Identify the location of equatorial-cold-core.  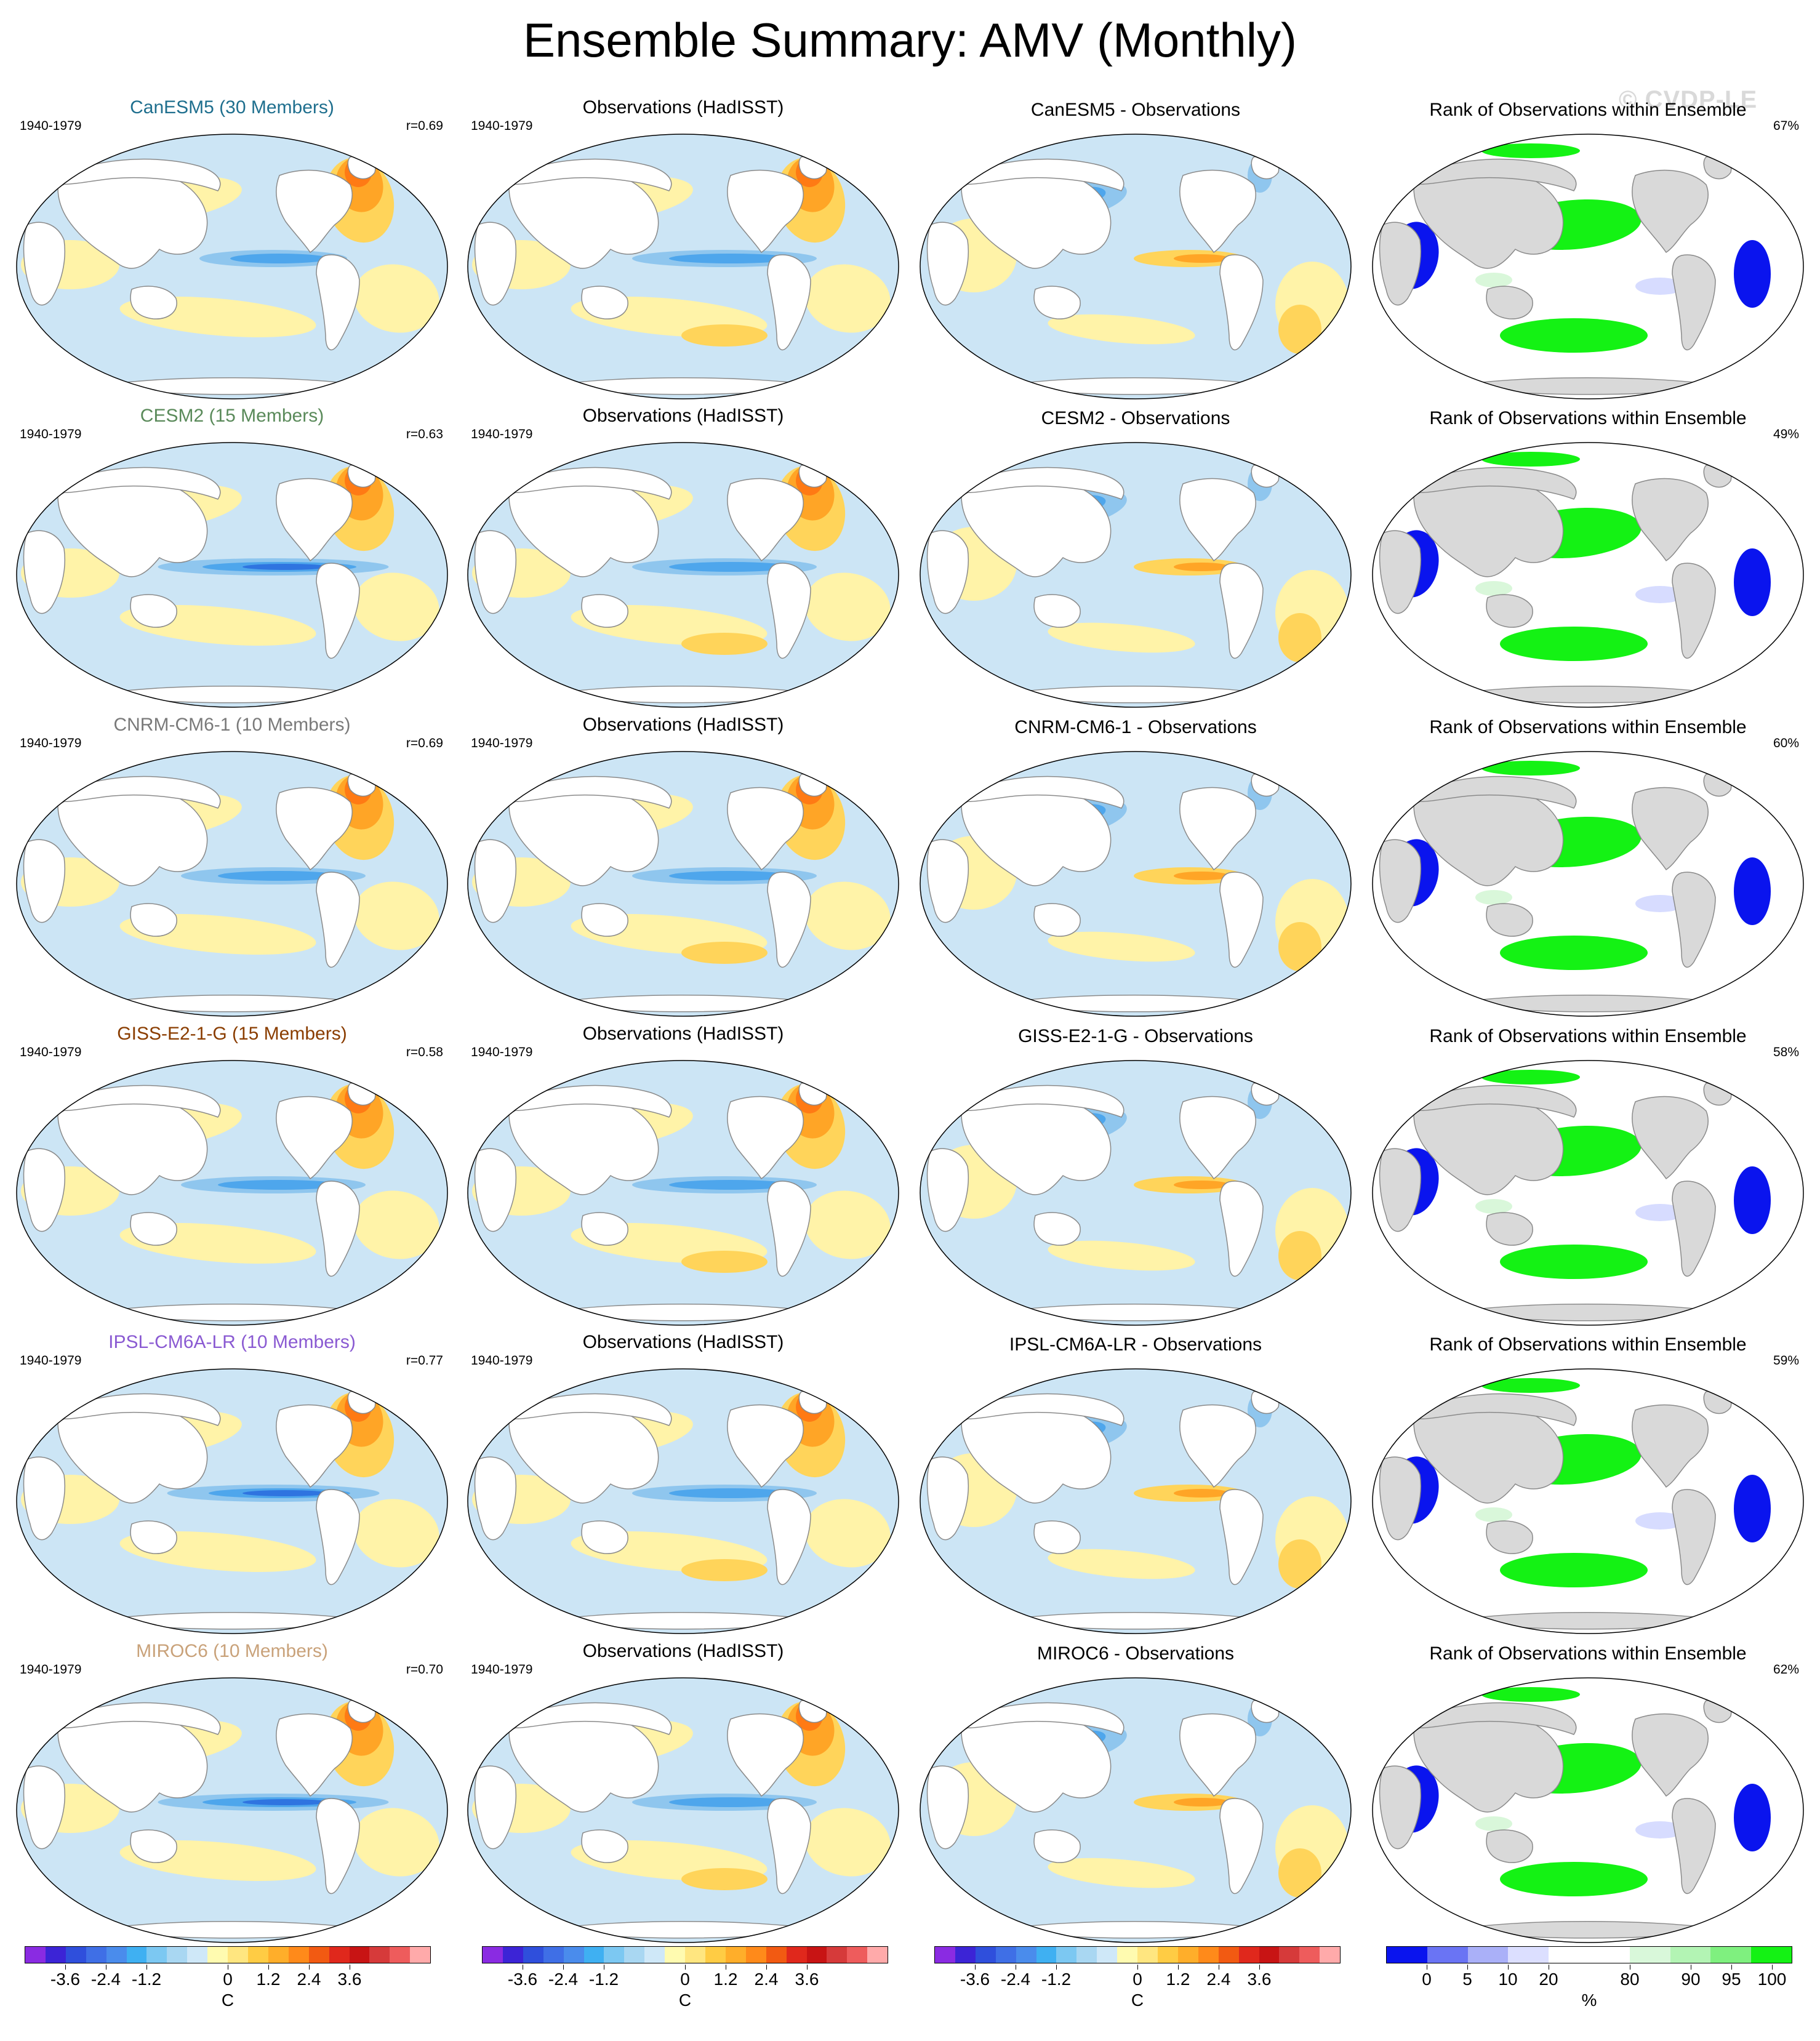
(730, 1802).